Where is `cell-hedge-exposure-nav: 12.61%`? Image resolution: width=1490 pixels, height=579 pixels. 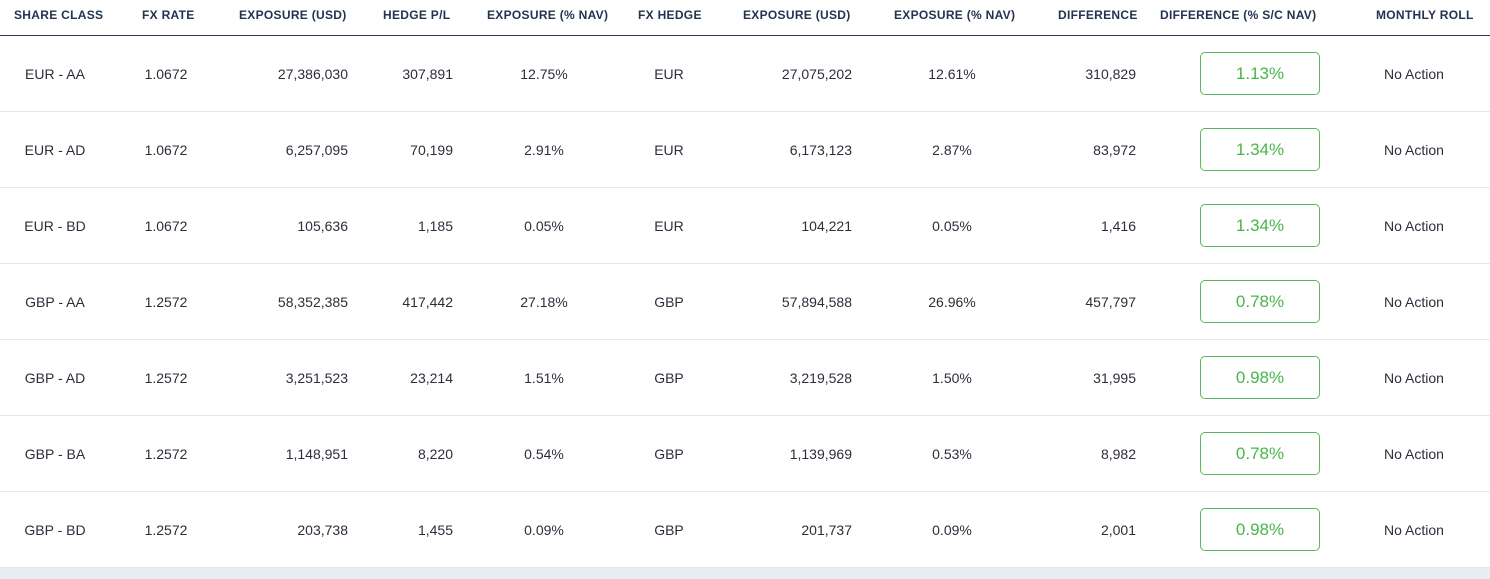
cell-hedge-exposure-nav: 12.61% is located at coordinates (952, 74).